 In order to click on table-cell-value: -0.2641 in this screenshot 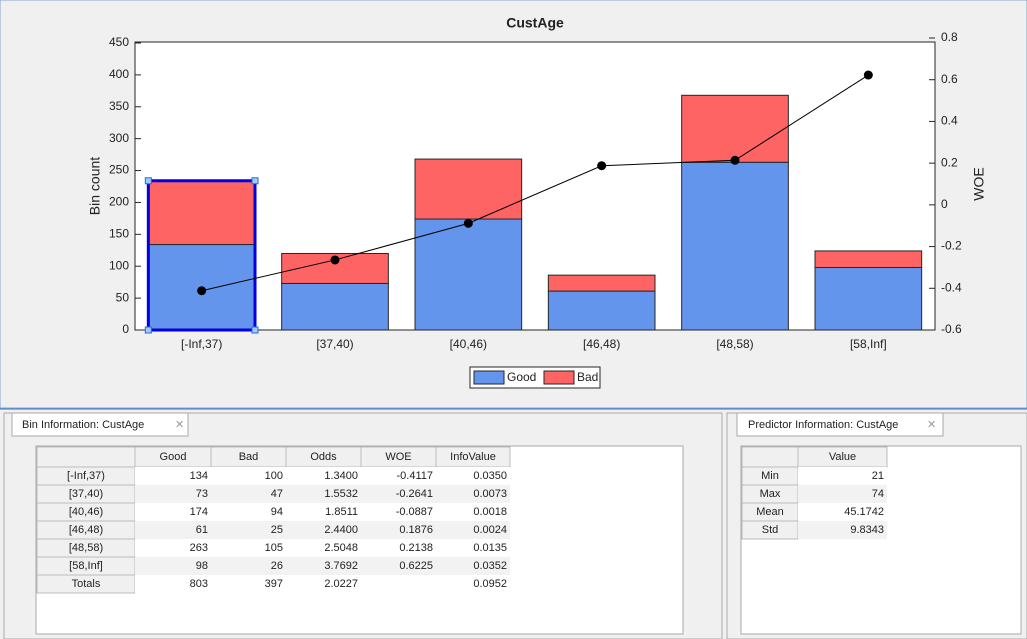, I will do `click(414, 494)`.